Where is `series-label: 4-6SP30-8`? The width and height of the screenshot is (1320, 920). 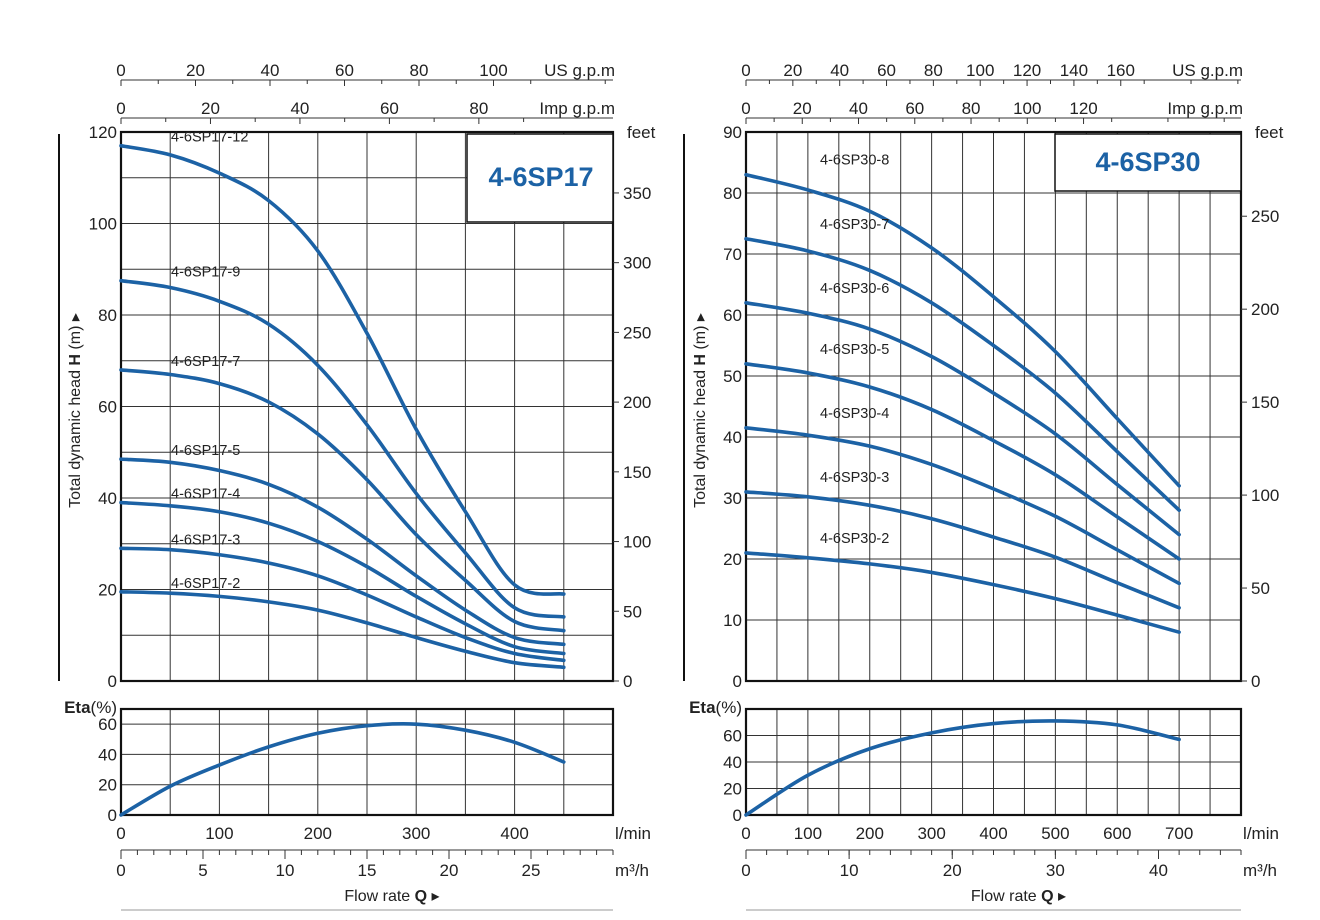 series-label: 4-6SP30-8 is located at coordinates (854, 161).